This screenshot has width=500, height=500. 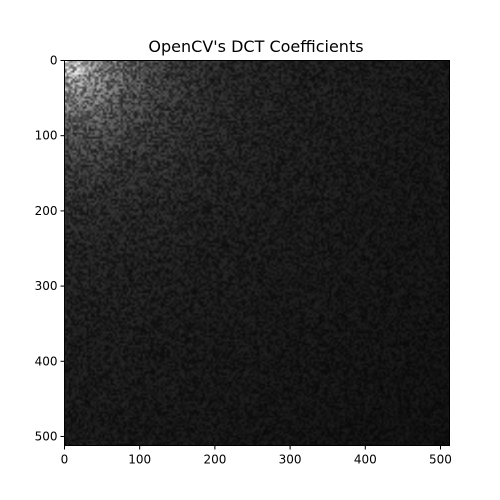 I want to click on x-tick-label: 500, so click(x=440, y=460).